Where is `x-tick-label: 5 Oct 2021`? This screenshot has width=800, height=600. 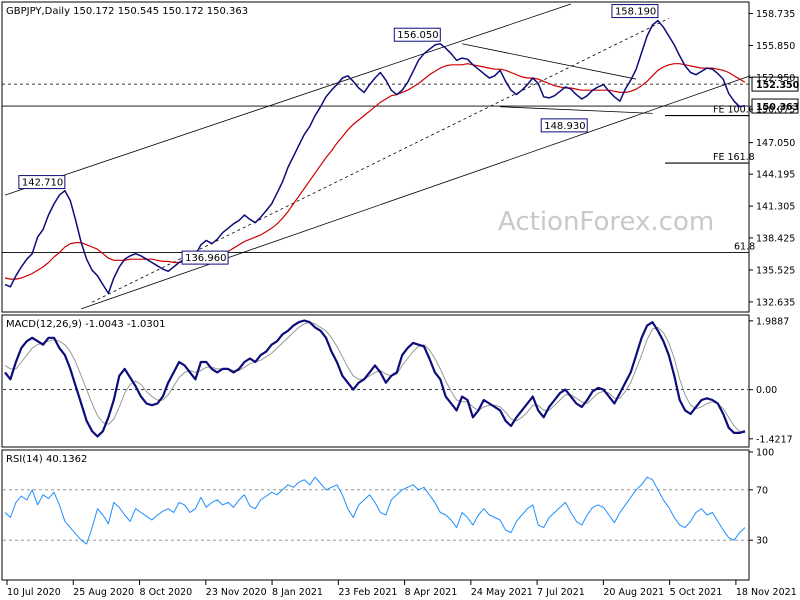 x-tick-label: 5 Oct 2021 is located at coordinates (696, 592).